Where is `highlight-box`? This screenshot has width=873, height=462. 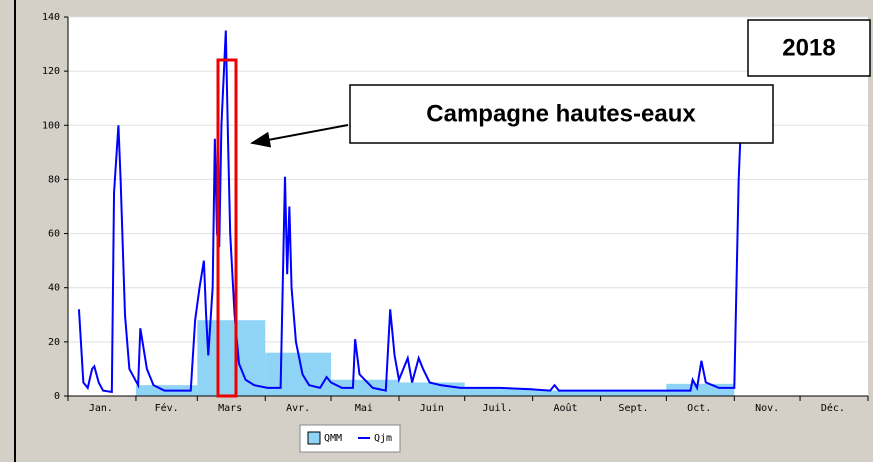 highlight-box is located at coordinates (227, 228).